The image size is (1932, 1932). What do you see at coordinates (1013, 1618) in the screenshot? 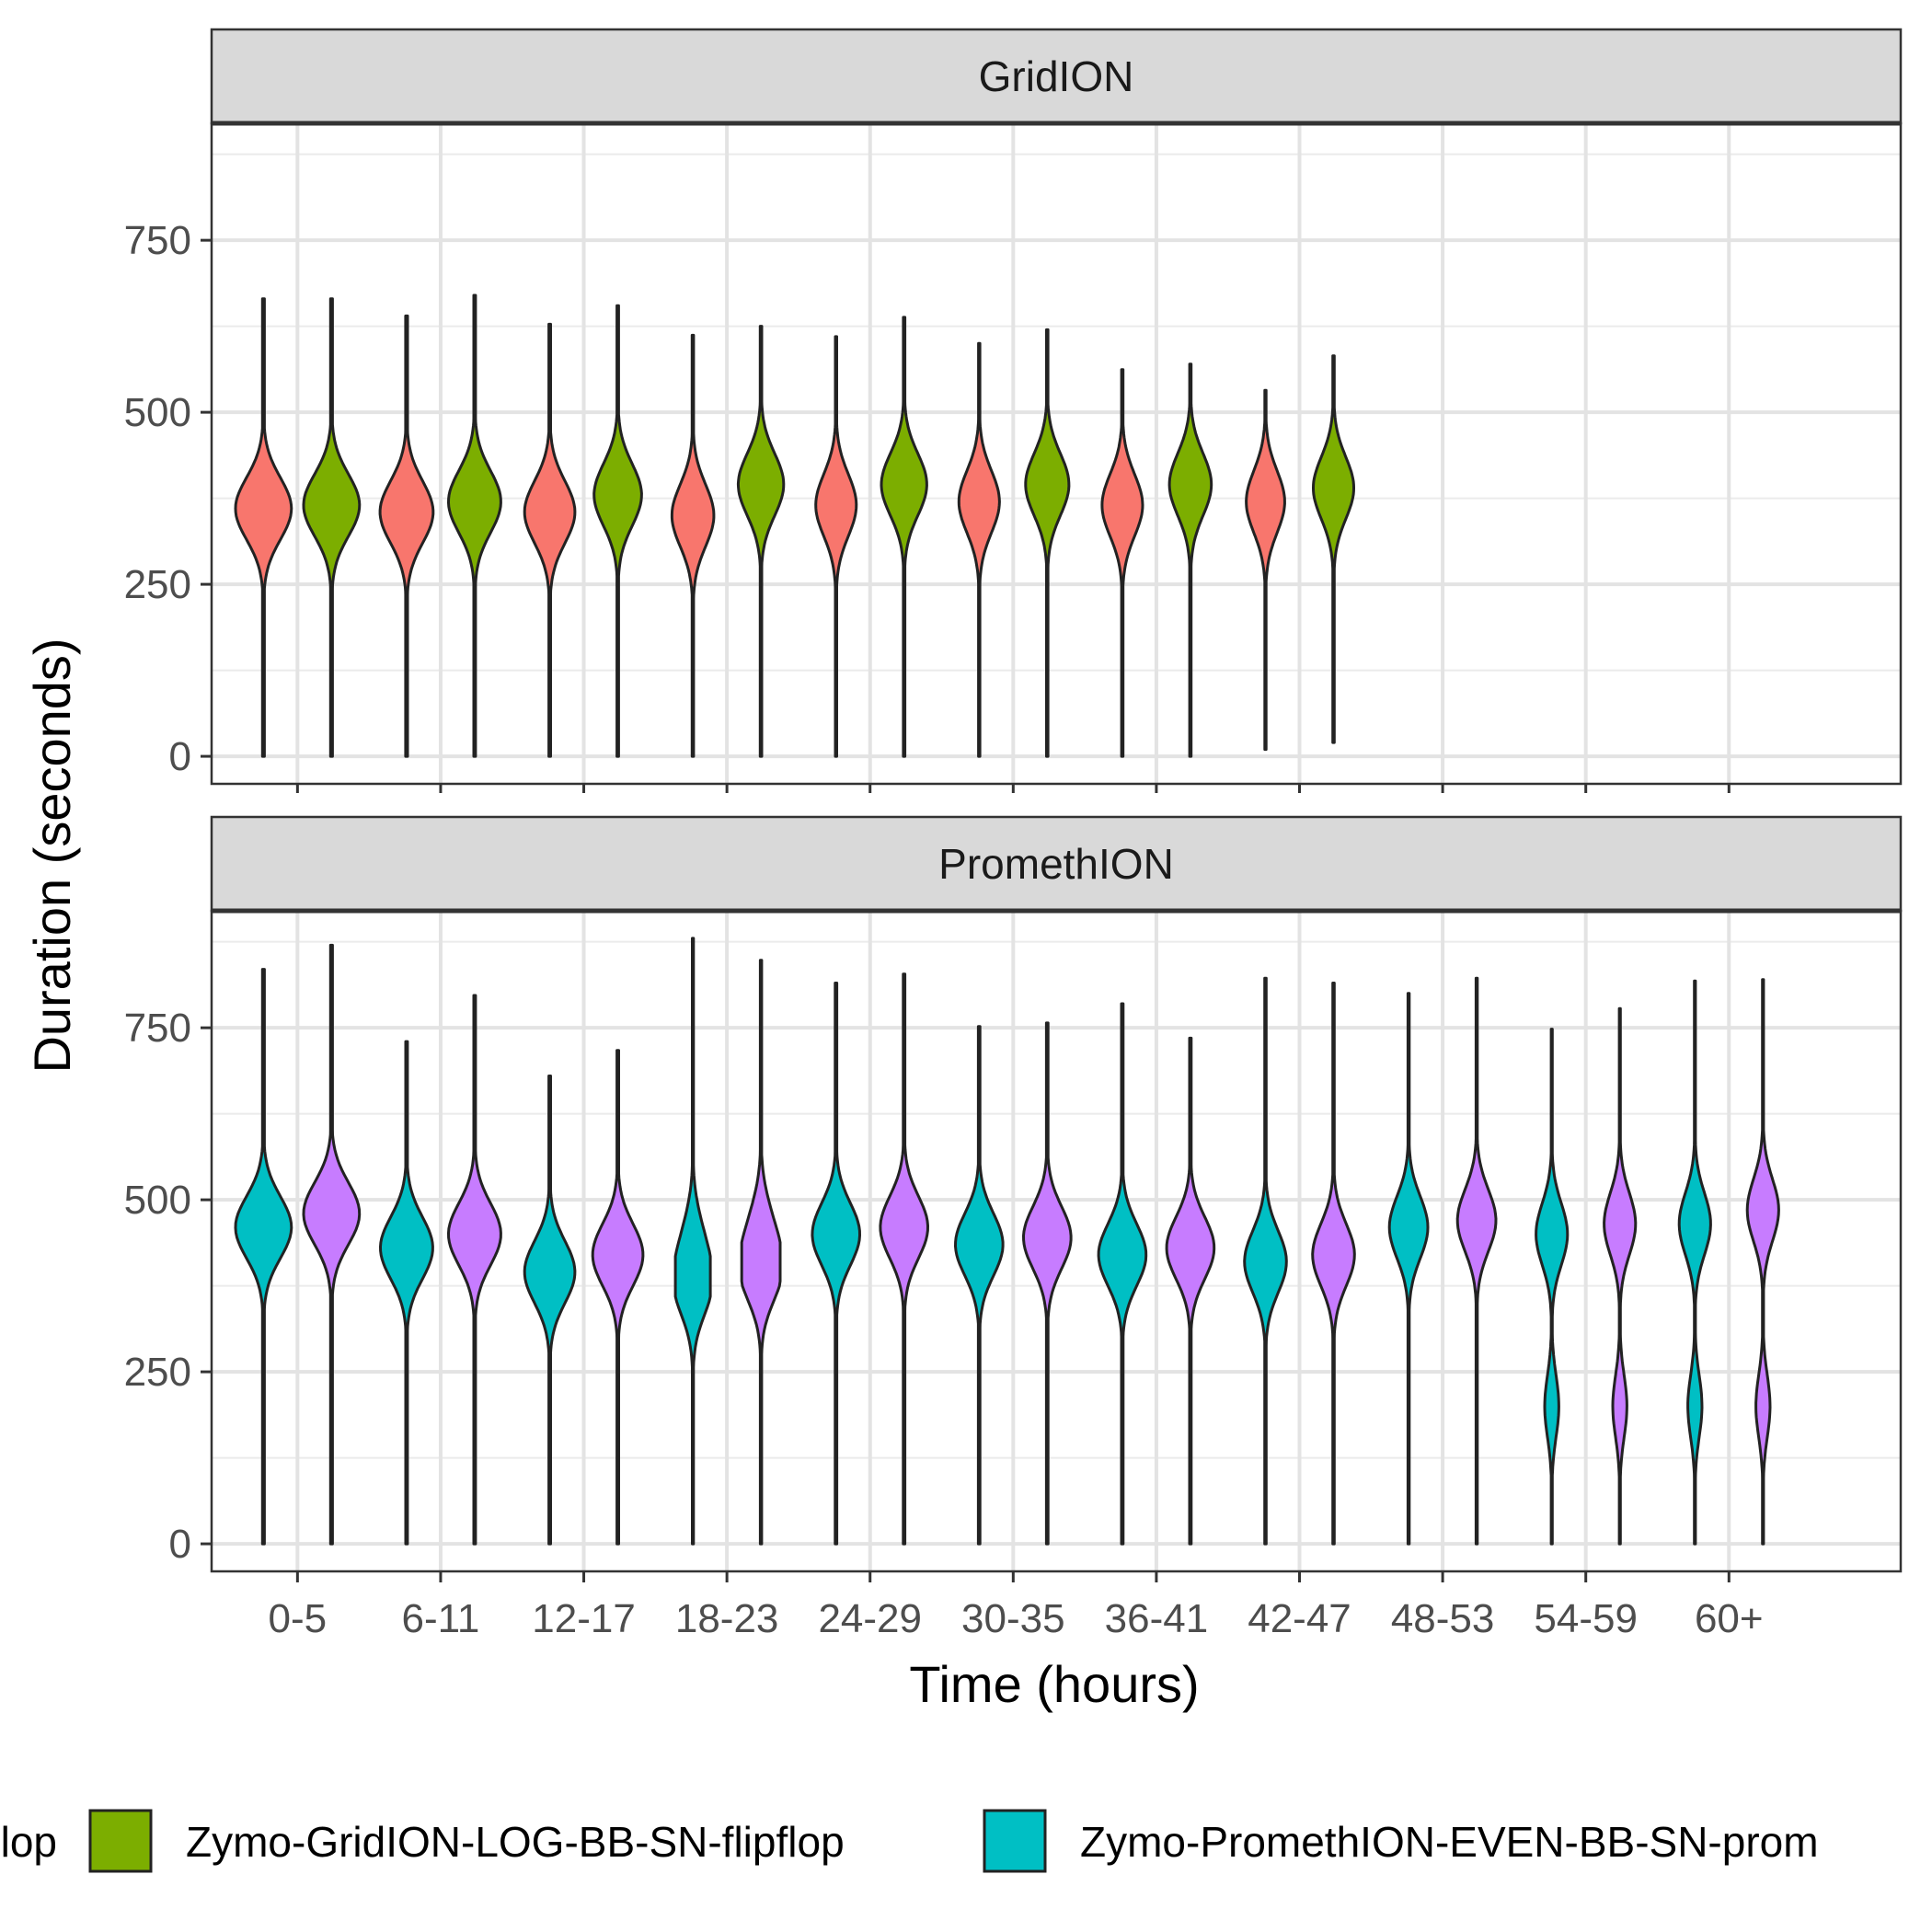
I see `x-tick-label: 30-35` at bounding box center [1013, 1618].